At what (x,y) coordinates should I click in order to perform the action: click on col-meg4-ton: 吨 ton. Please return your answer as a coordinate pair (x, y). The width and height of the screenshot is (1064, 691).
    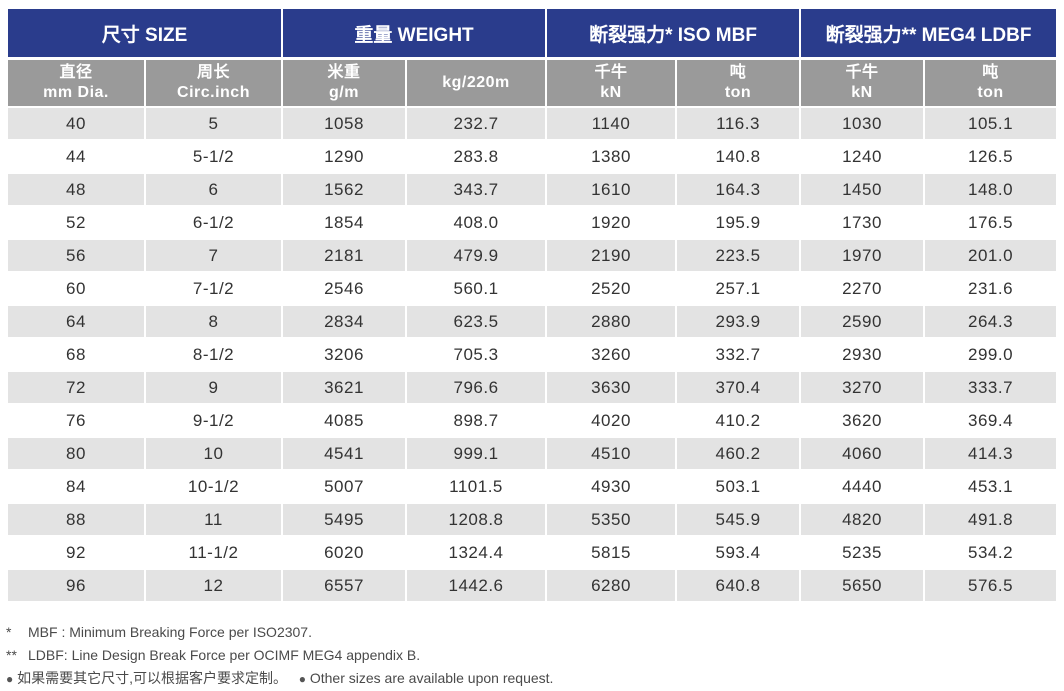
    Looking at the image, I should click on (990, 83).